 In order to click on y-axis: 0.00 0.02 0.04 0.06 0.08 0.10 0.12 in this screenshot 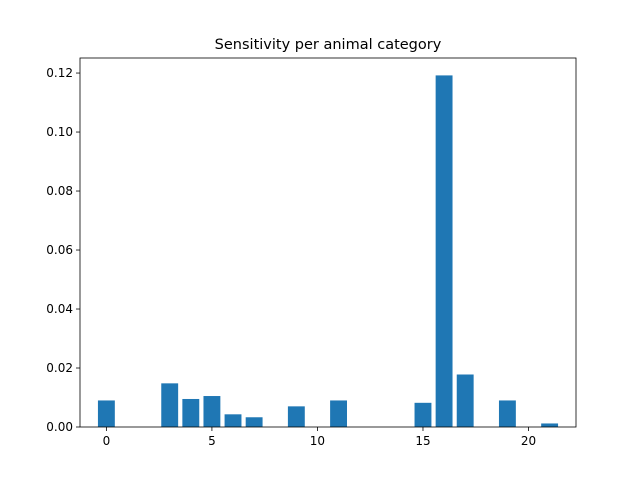, I will do `click(63, 250)`.